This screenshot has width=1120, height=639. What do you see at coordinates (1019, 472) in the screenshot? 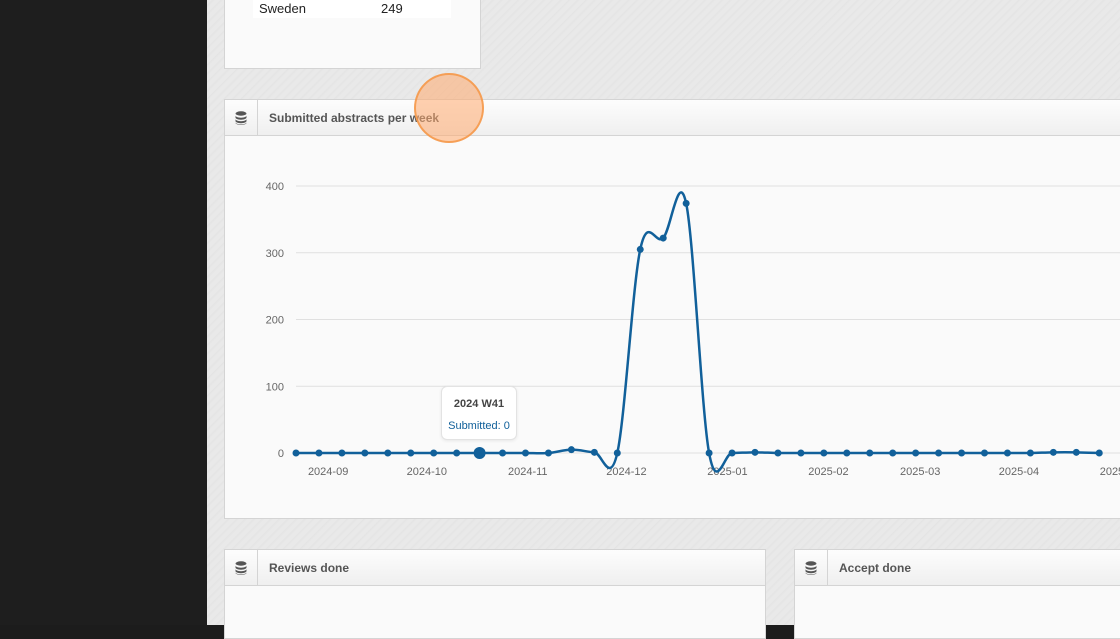
I see `x-tick-label: 2025-04` at bounding box center [1019, 472].